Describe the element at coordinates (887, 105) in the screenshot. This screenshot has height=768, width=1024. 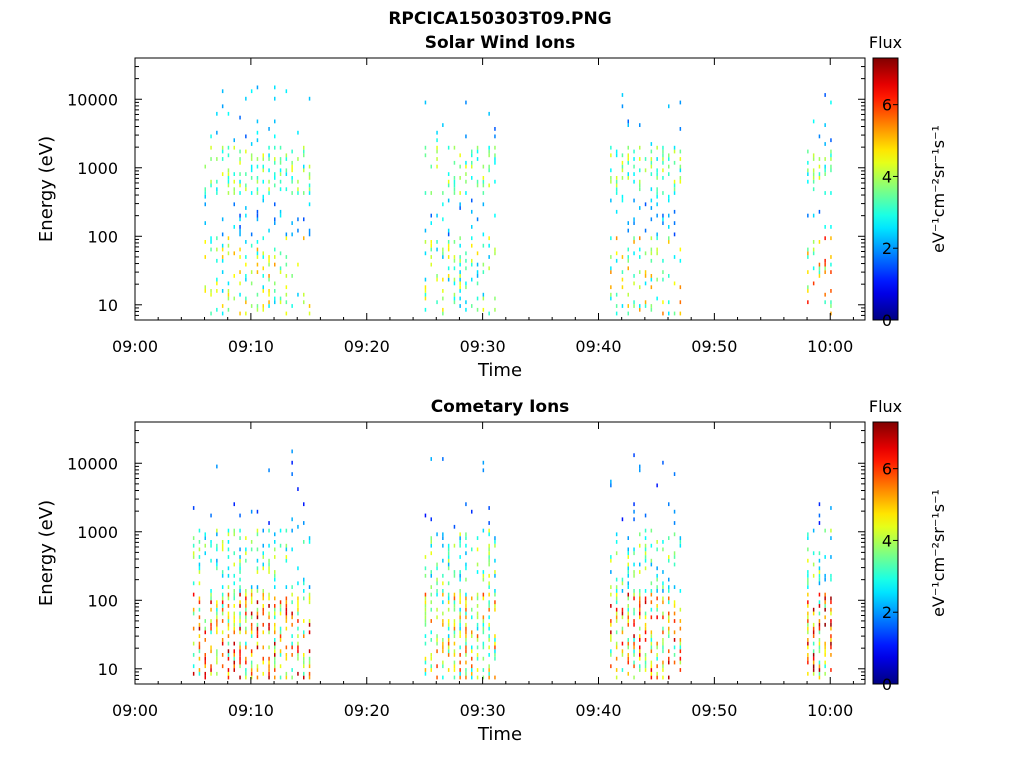
I see `colorbar-tick-label: 6` at that location.